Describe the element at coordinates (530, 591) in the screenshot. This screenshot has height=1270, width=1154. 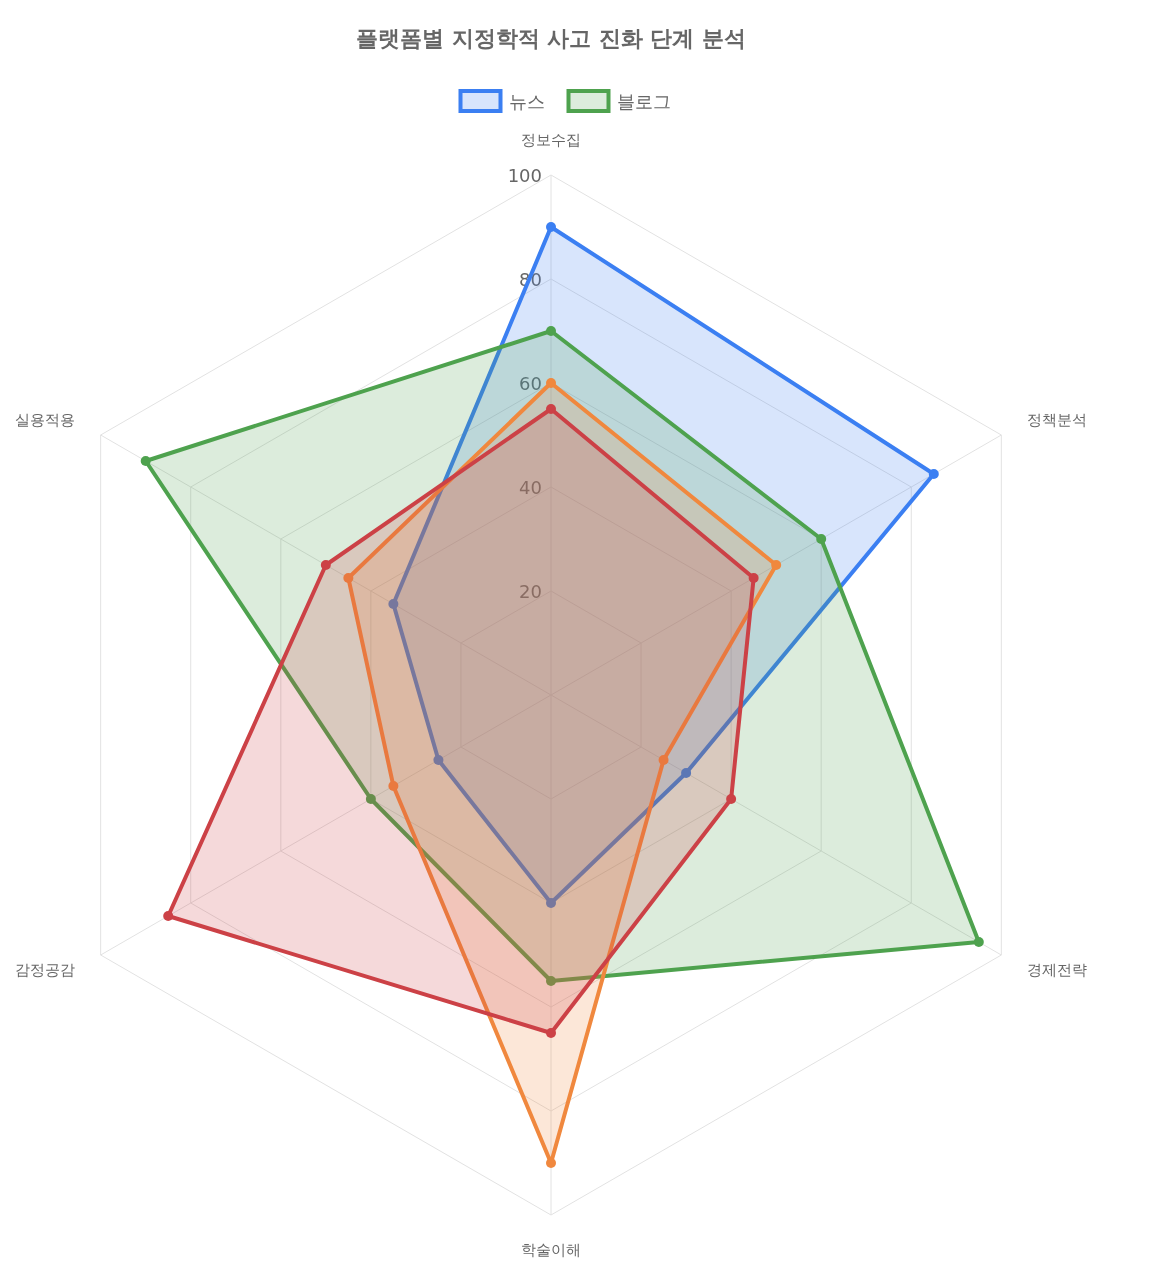
I see `y-tick-label: 20` at that location.